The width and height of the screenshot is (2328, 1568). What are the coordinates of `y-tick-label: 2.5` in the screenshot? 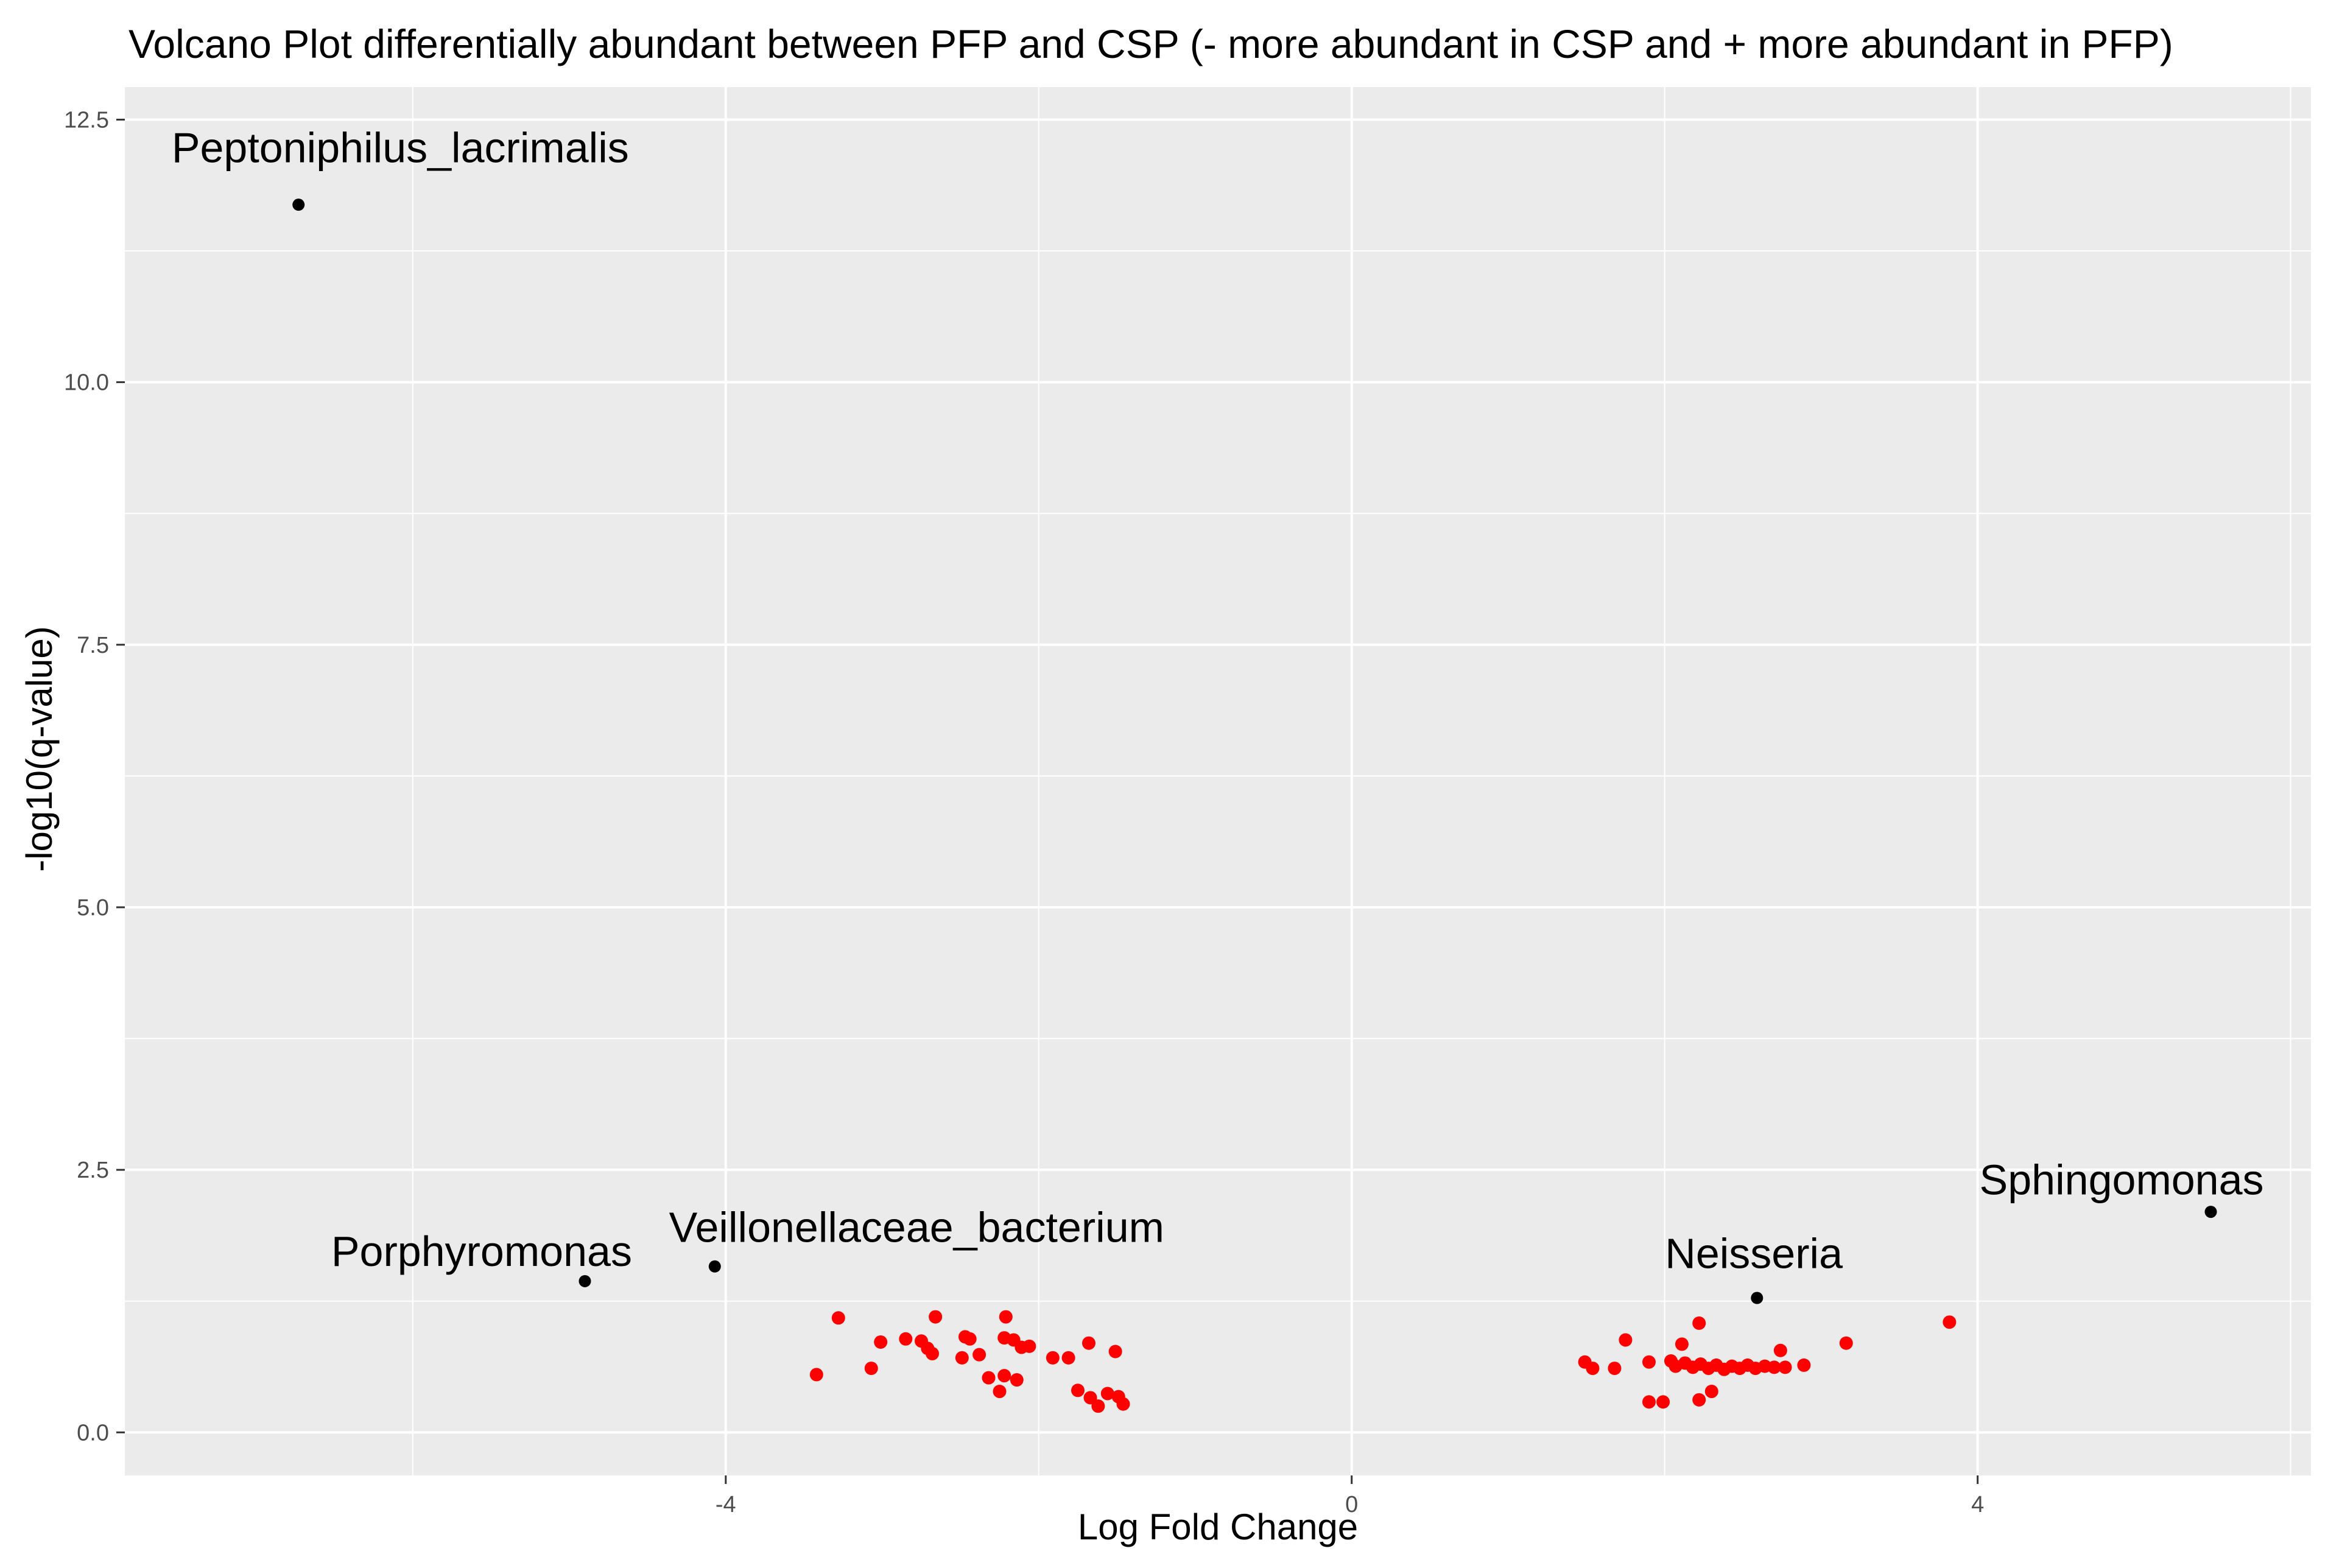 It's located at (93, 1171).